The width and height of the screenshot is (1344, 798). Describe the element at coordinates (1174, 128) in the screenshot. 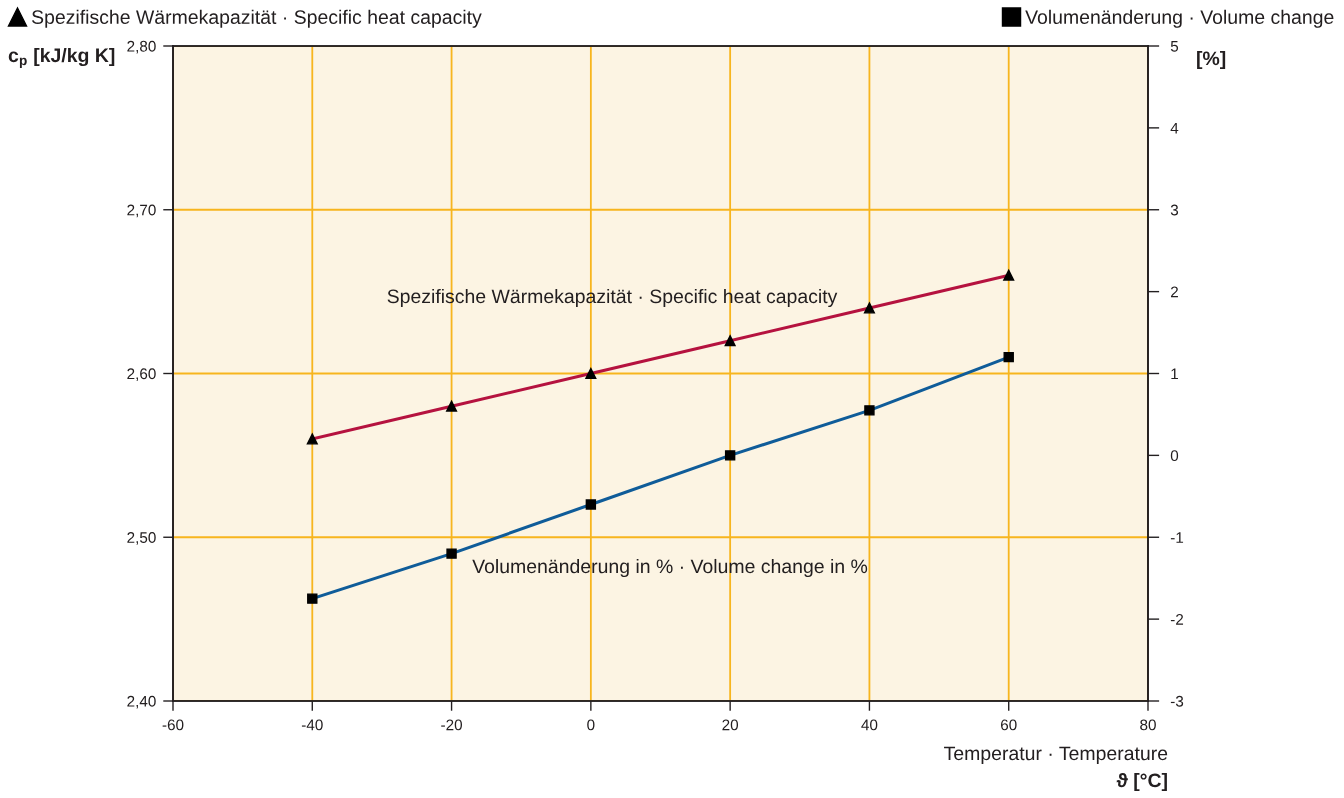

I see `y2-tick-label: 4` at that location.